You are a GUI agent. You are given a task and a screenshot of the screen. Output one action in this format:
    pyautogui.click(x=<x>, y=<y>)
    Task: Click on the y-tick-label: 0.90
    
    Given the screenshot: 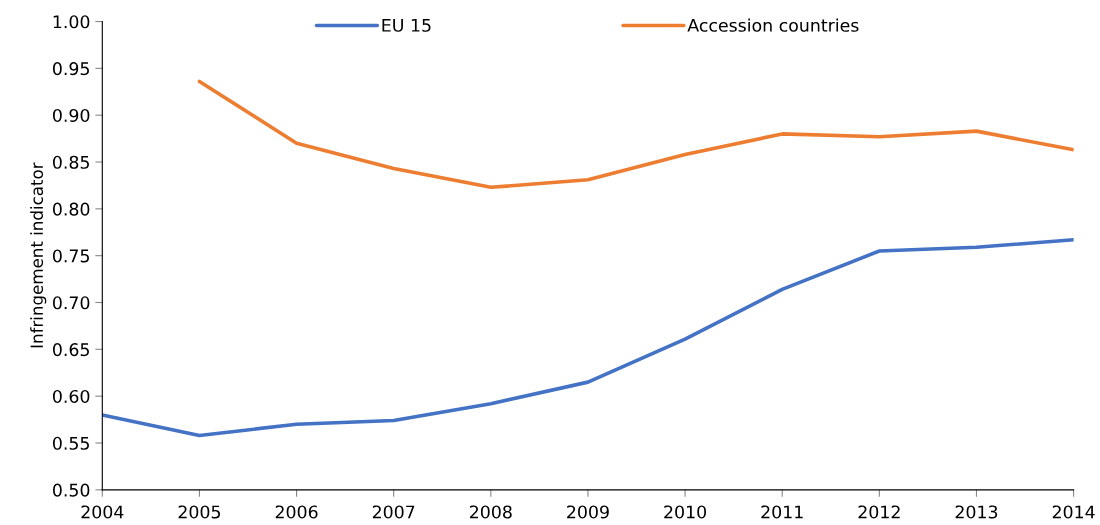 What is the action you would take?
    pyautogui.click(x=71, y=115)
    